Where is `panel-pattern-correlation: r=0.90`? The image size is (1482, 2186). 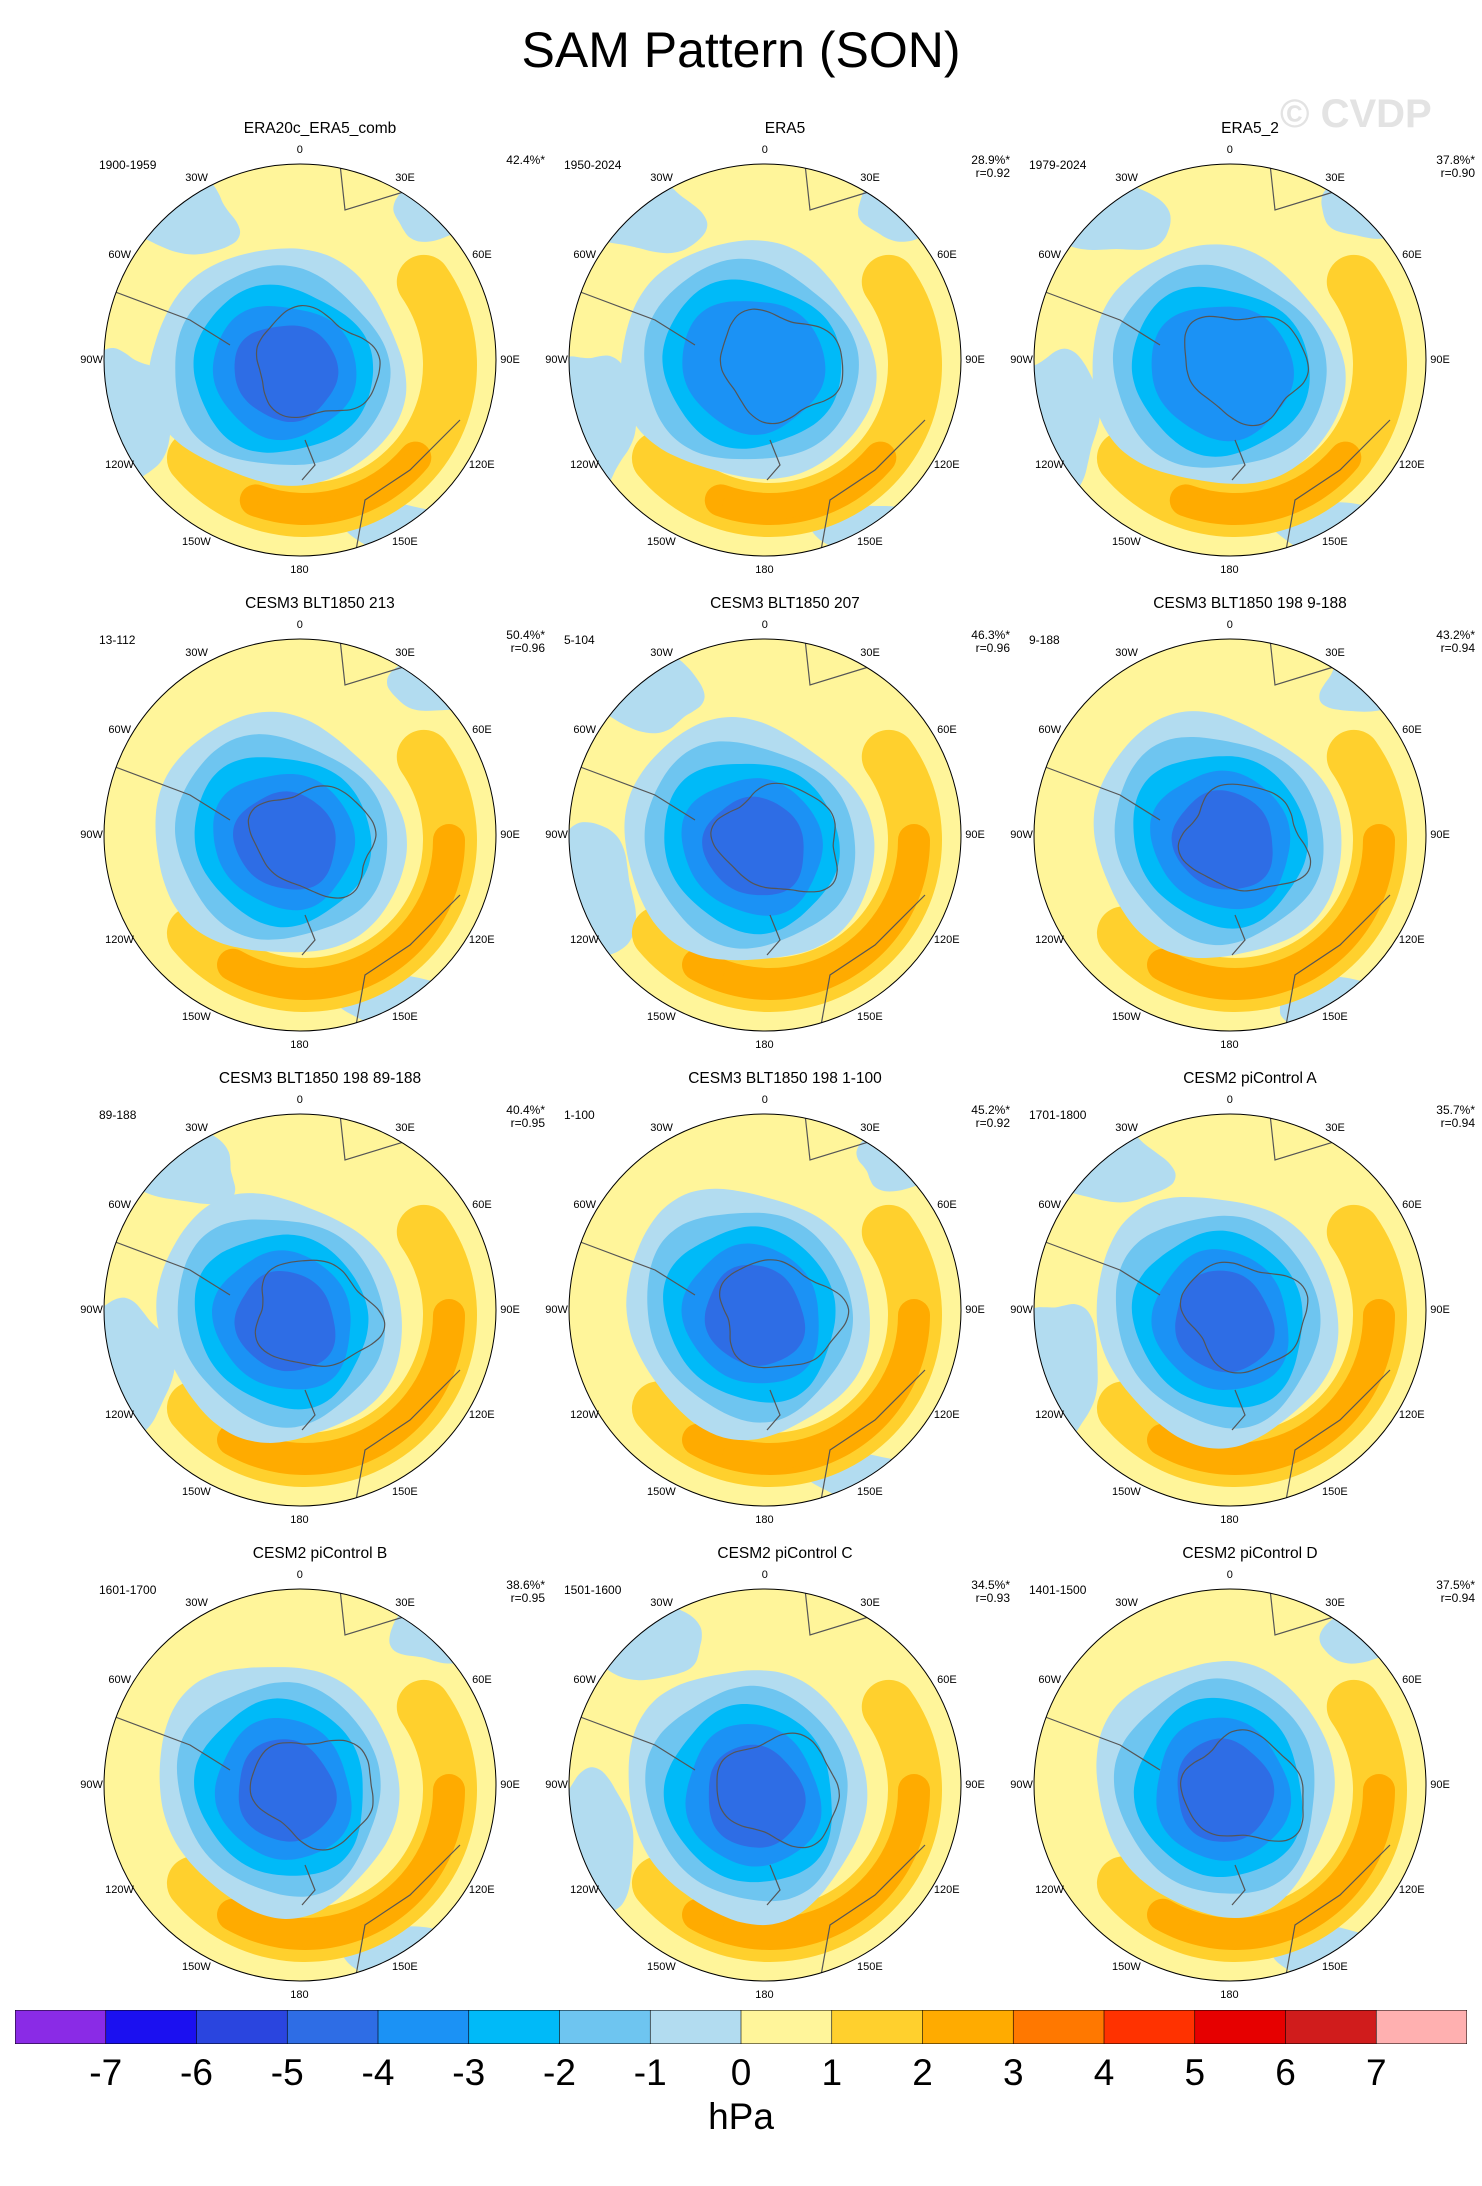 panel-pattern-correlation: r=0.90 is located at coordinates (1457, 173).